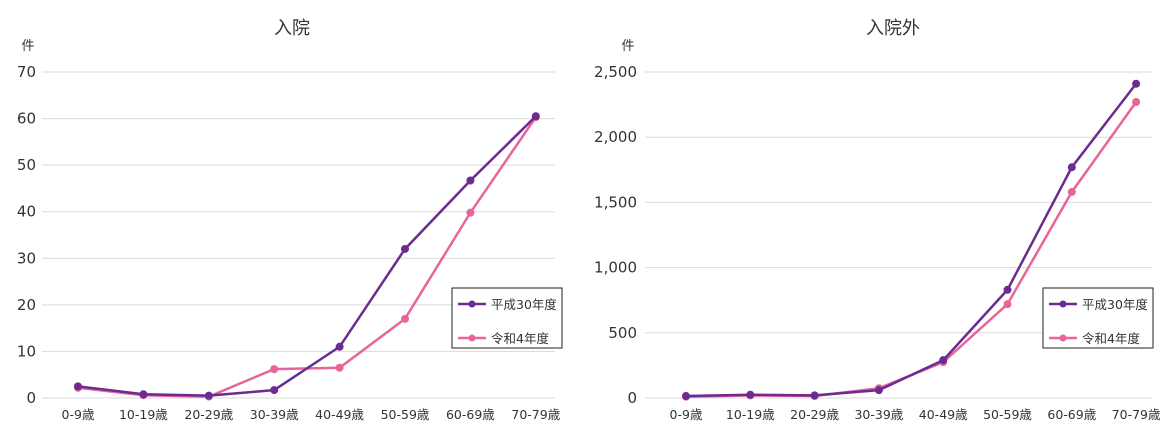 This screenshot has width=1163, height=427. What do you see at coordinates (292, 28) in the screenshot?
I see `chart-title: 入院` at bounding box center [292, 28].